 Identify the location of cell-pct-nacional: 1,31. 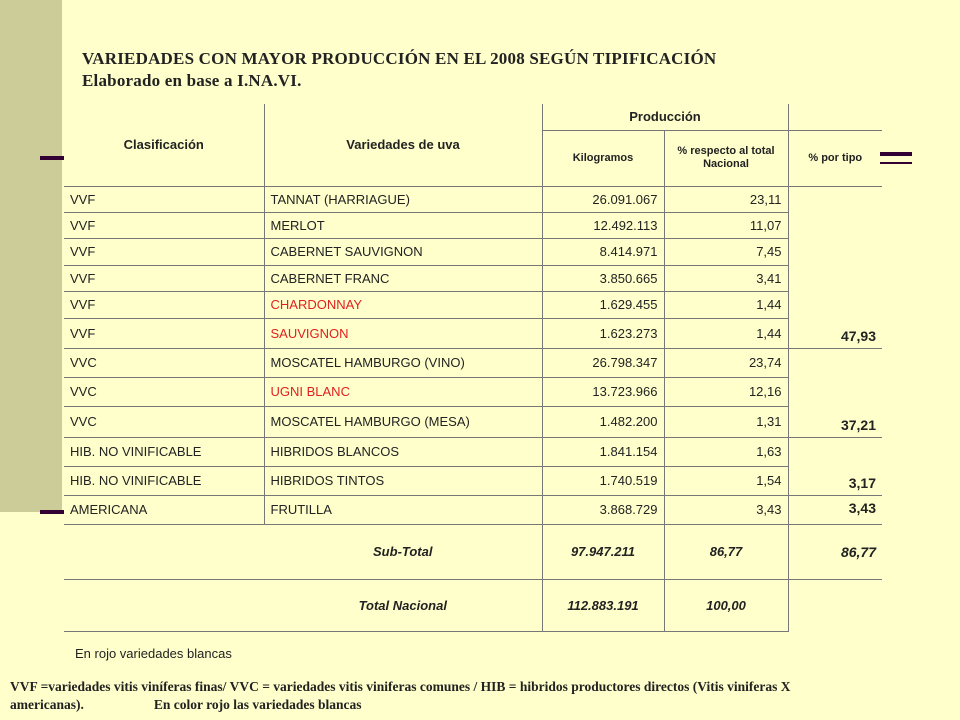
(726, 422).